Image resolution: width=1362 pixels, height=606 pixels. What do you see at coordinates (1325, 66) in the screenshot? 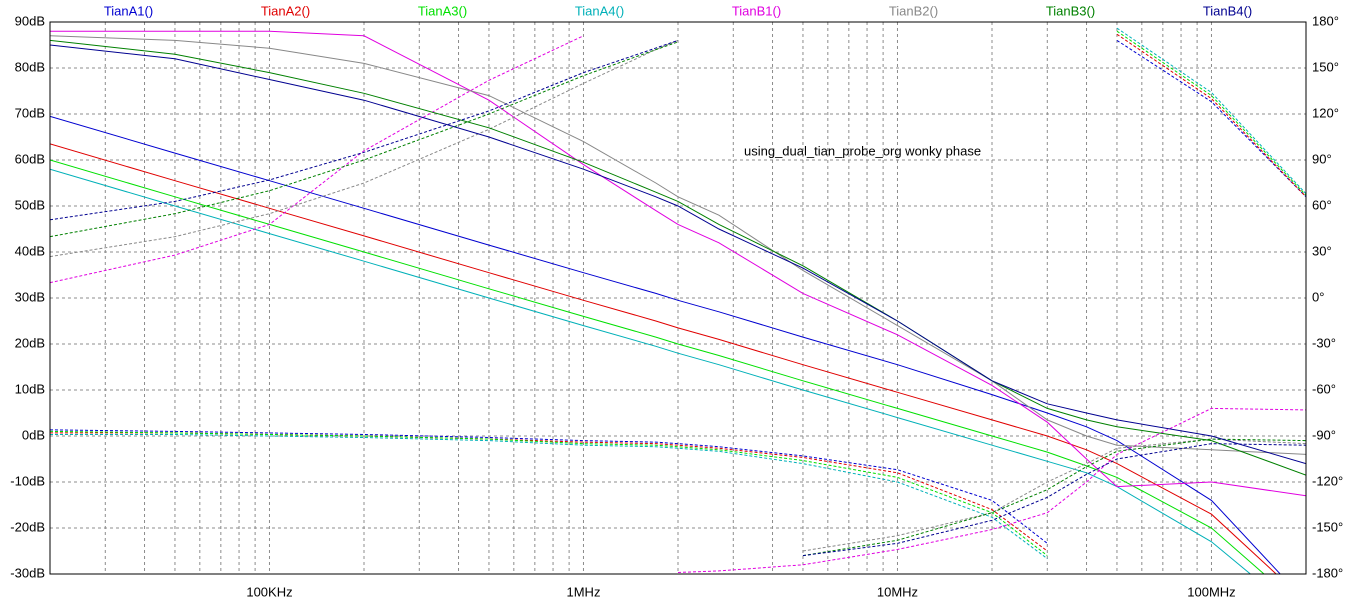
I see `y2-tick-label: 150°` at bounding box center [1325, 66].